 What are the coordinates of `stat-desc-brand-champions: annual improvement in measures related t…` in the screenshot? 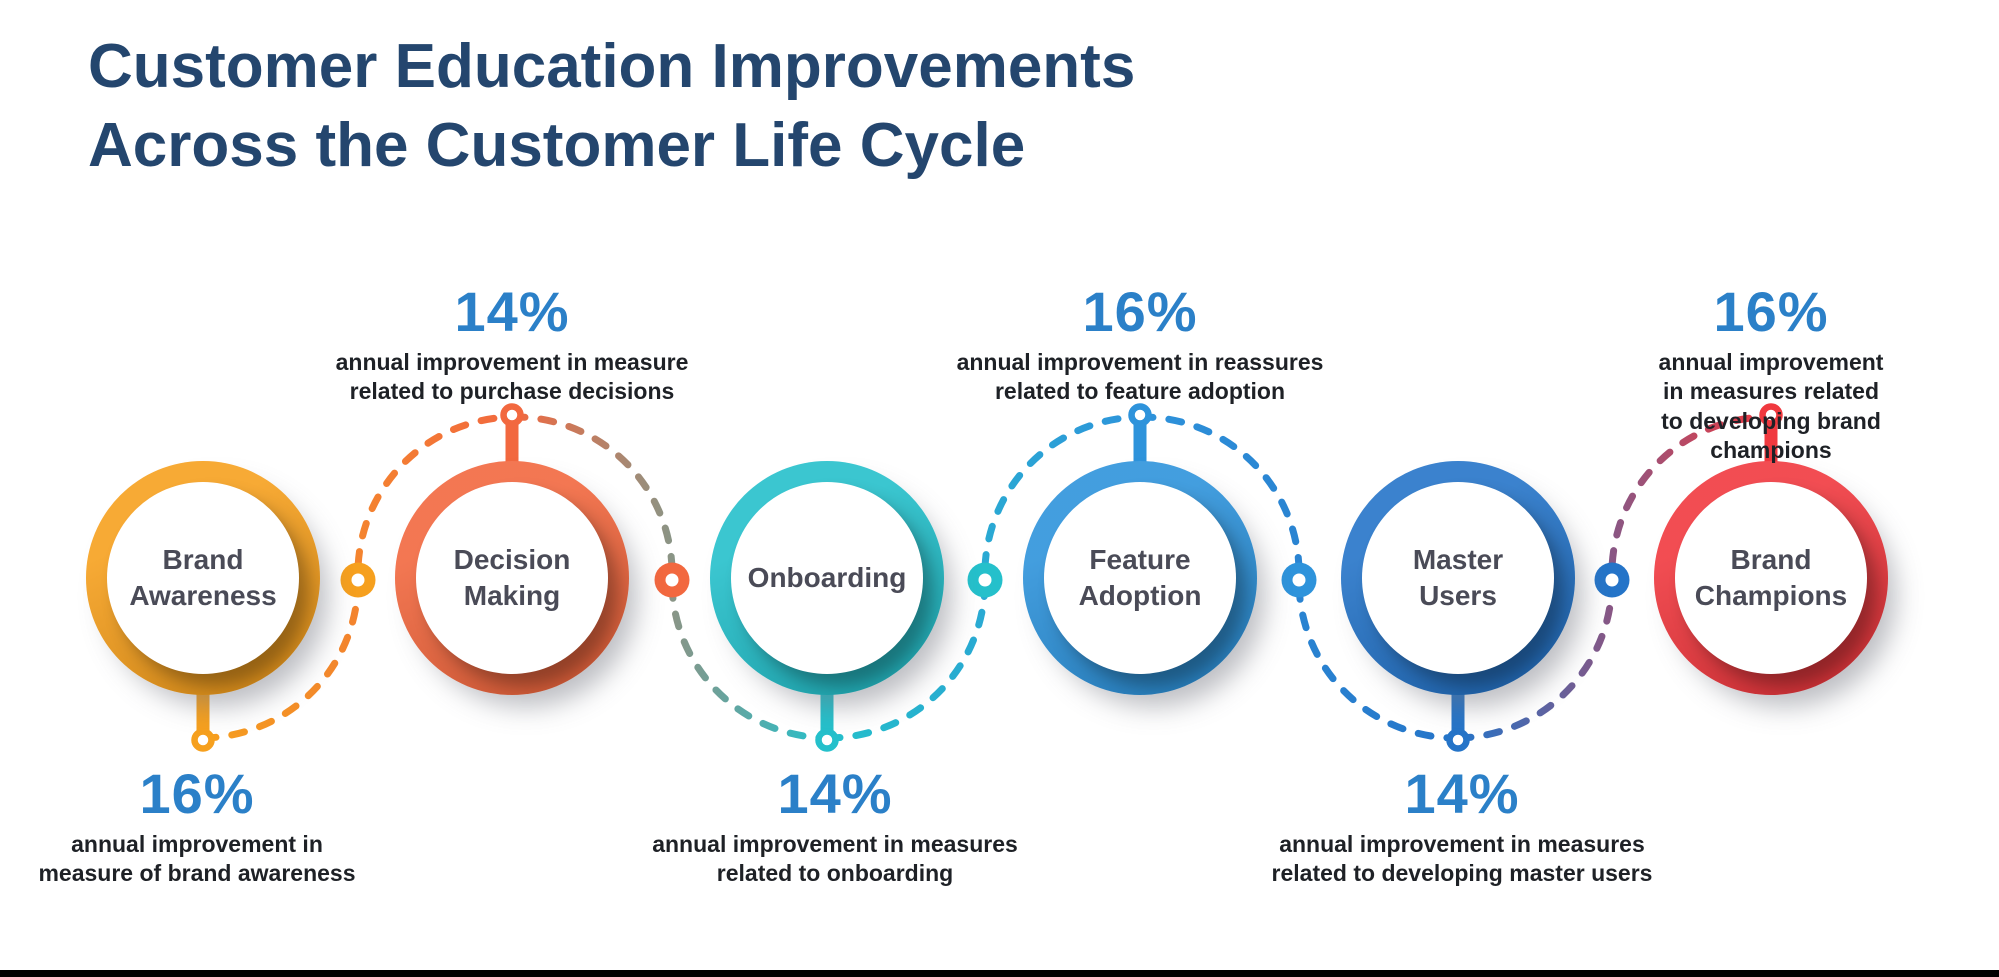 It's located at (1771, 406).